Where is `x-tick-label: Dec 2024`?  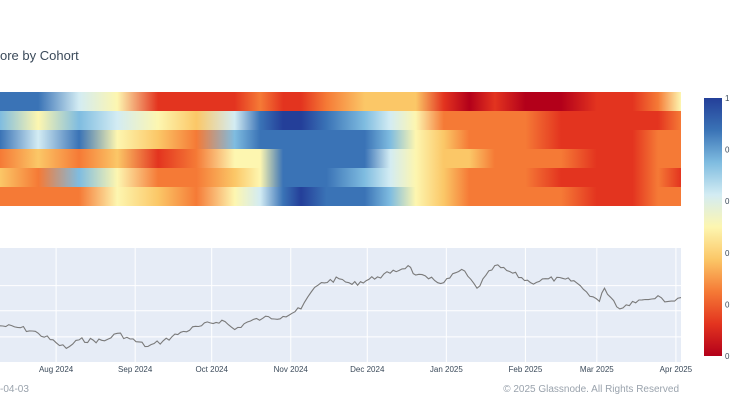
x-tick-label: Dec 2024 is located at coordinates (367, 369).